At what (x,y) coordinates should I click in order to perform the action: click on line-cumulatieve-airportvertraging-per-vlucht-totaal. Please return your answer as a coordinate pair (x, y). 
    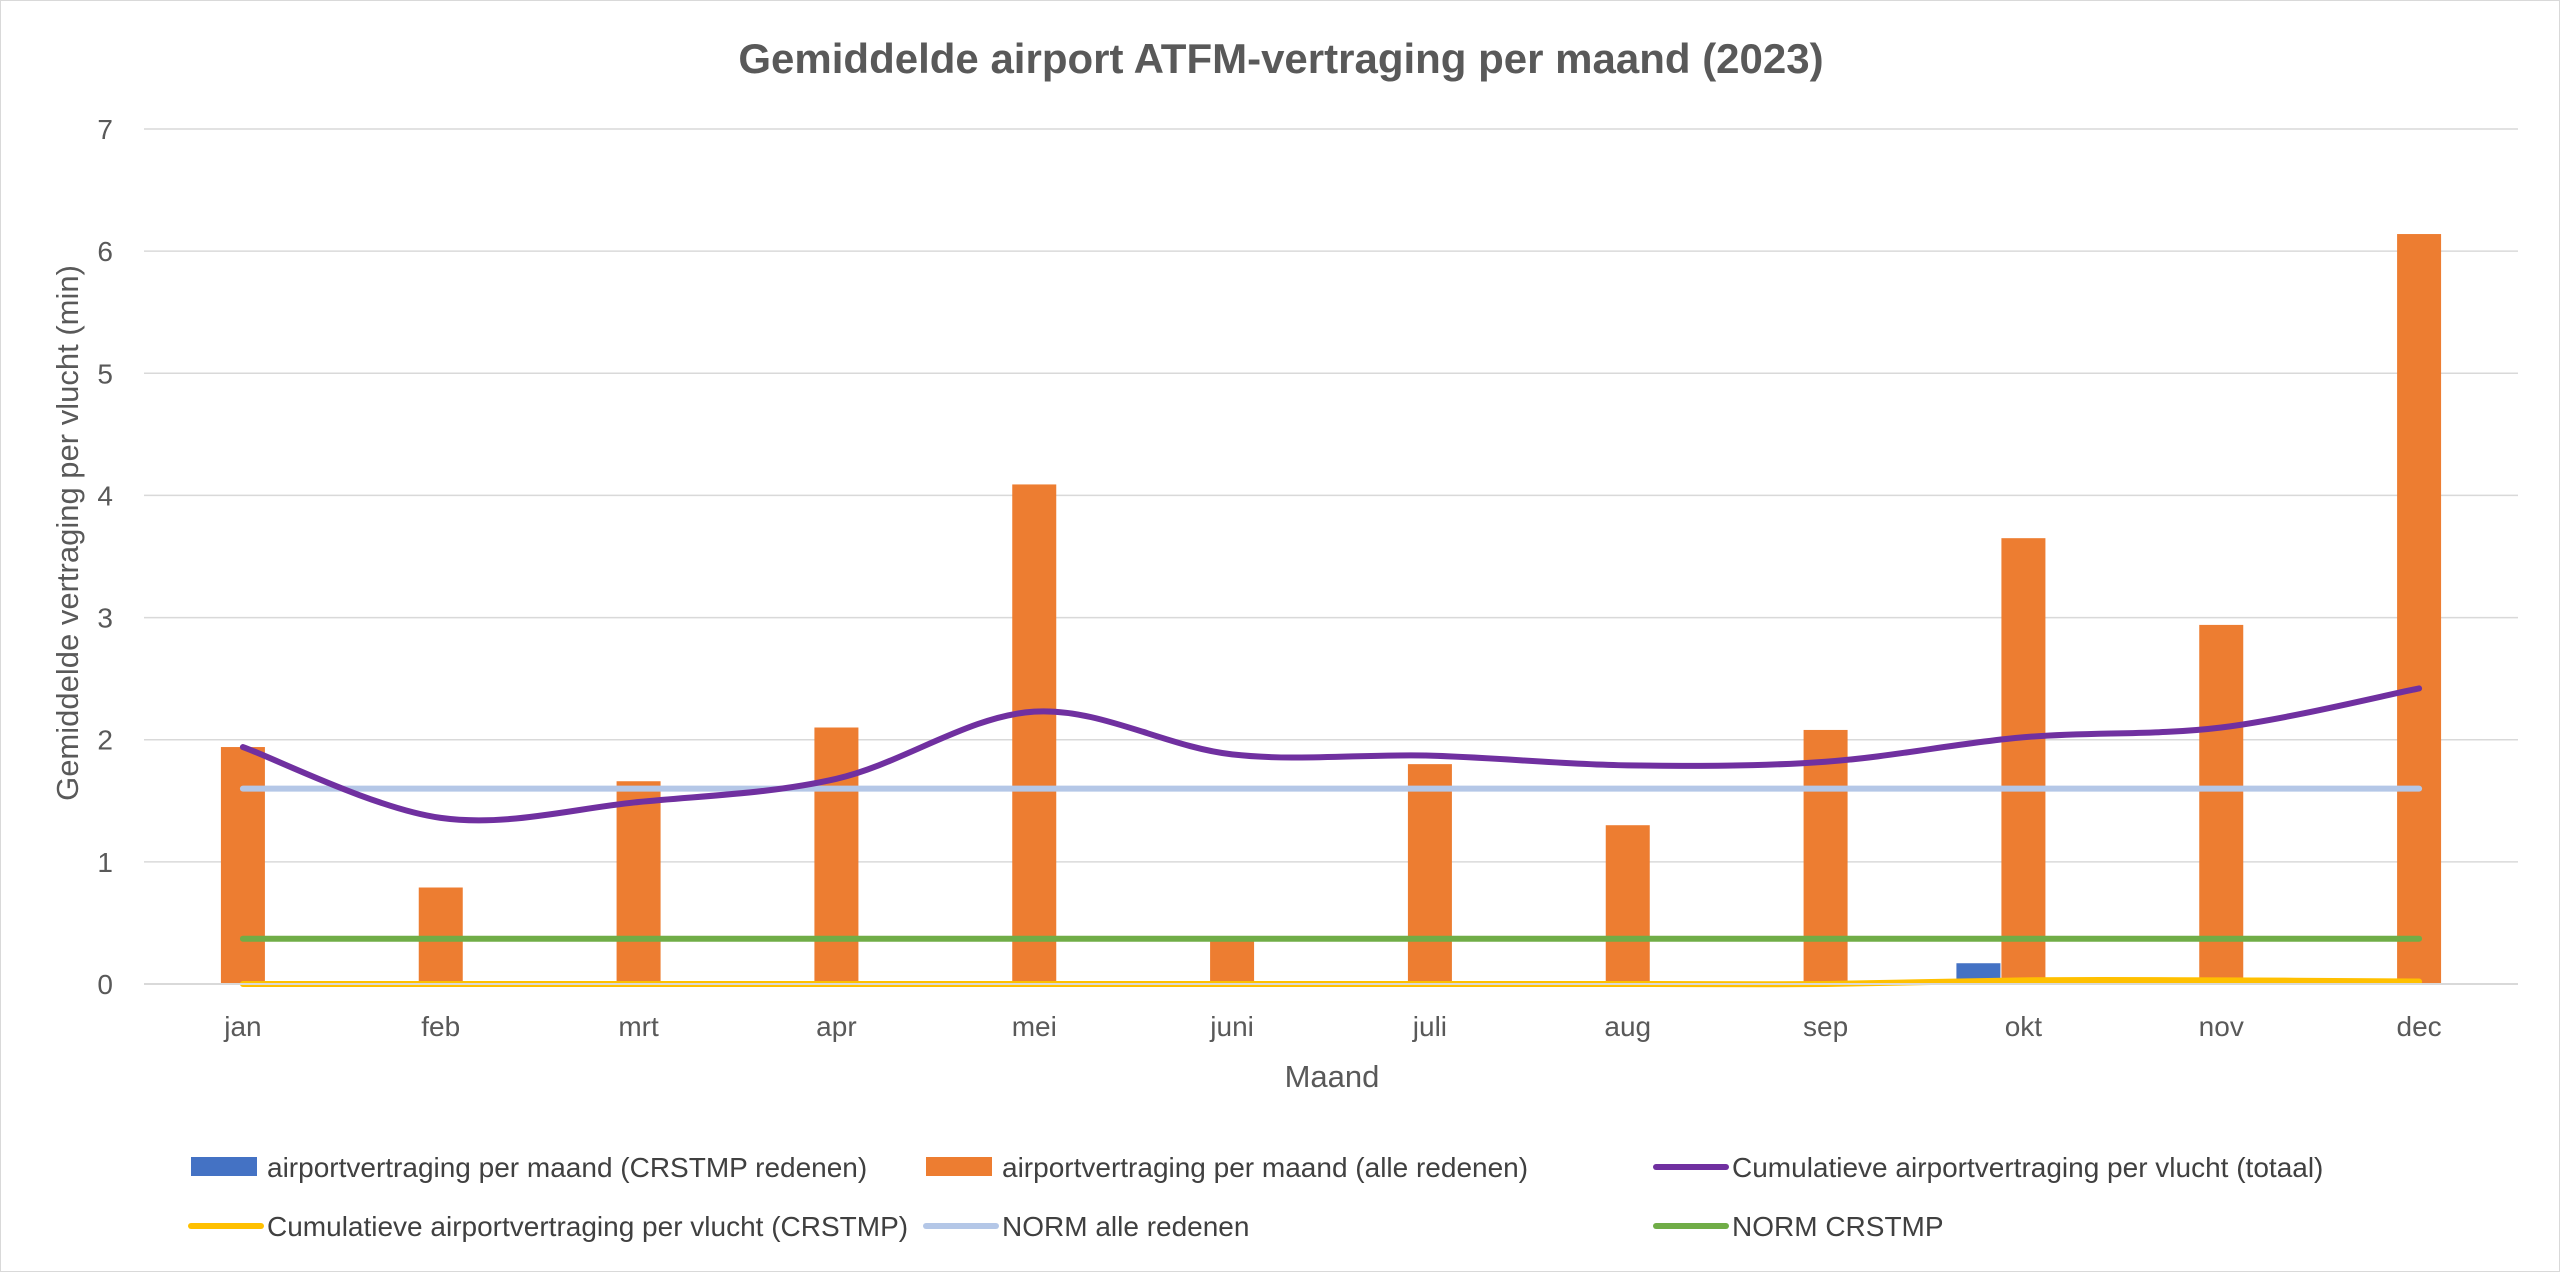
    Looking at the image, I should click on (1331, 754).